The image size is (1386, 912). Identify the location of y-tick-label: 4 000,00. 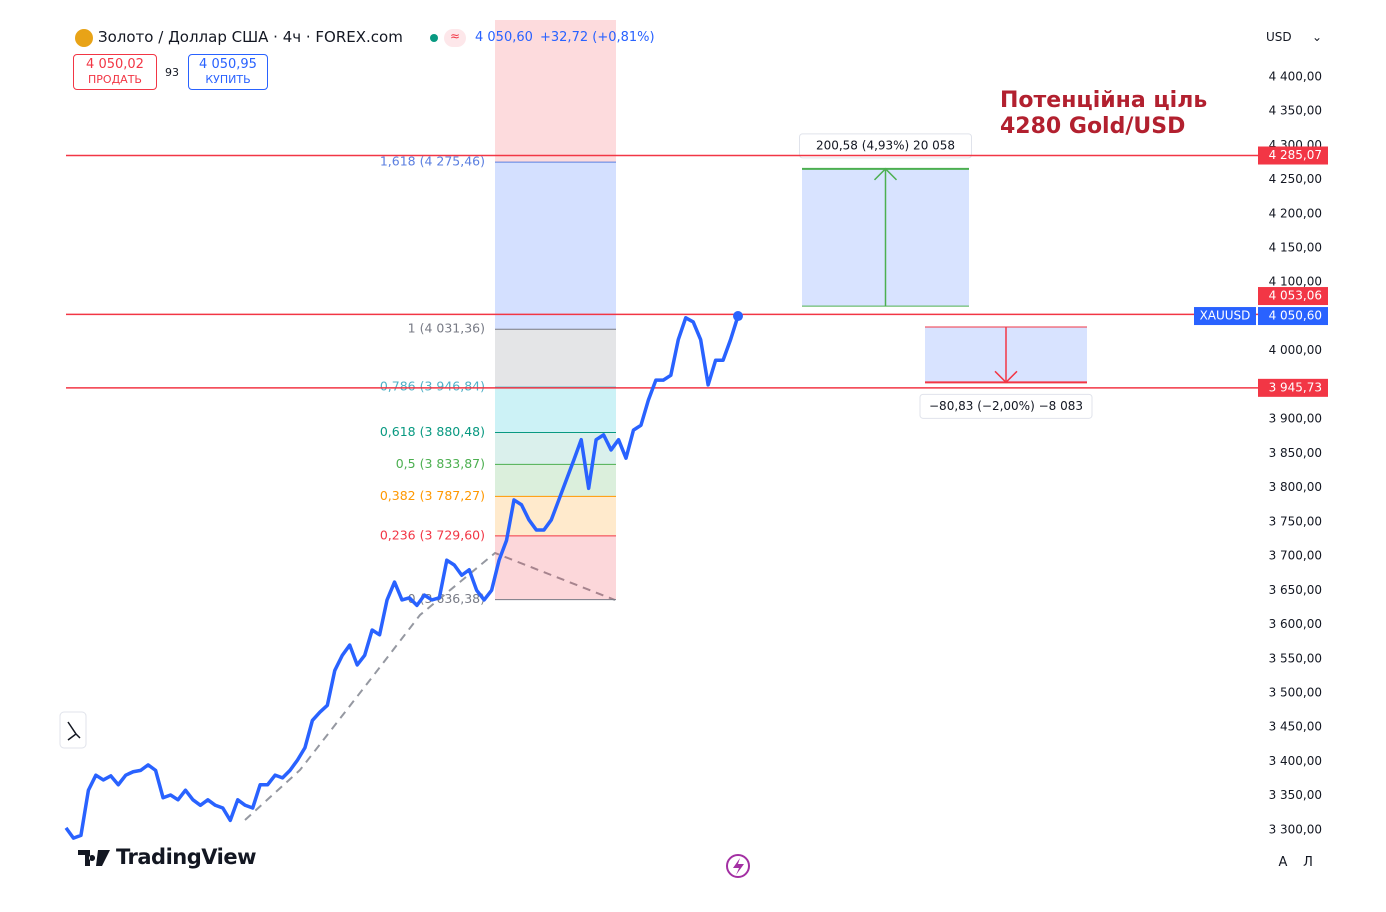
(1295, 350).